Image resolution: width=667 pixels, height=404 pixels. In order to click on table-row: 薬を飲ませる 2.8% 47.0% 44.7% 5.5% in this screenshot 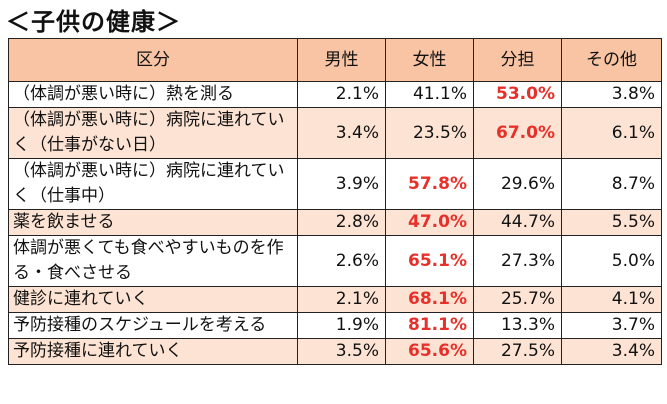, I will do `click(335, 222)`.